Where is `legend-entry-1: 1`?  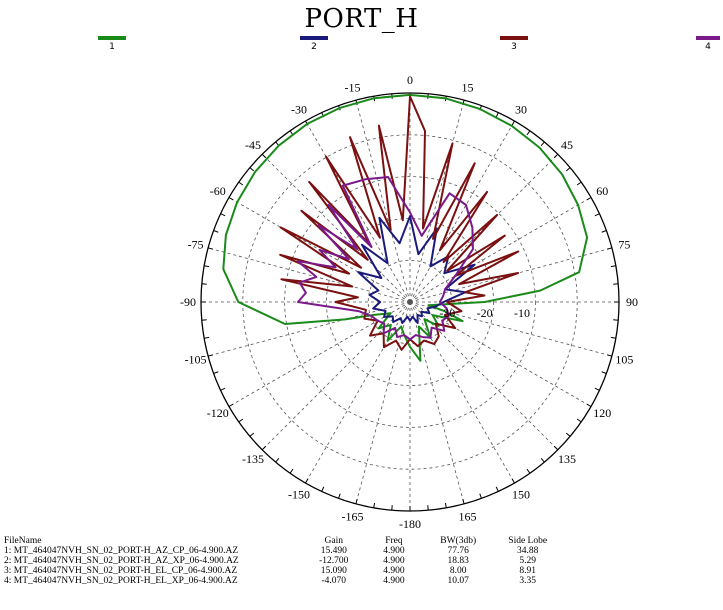
legend-entry-1: 1 is located at coordinates (112, 44).